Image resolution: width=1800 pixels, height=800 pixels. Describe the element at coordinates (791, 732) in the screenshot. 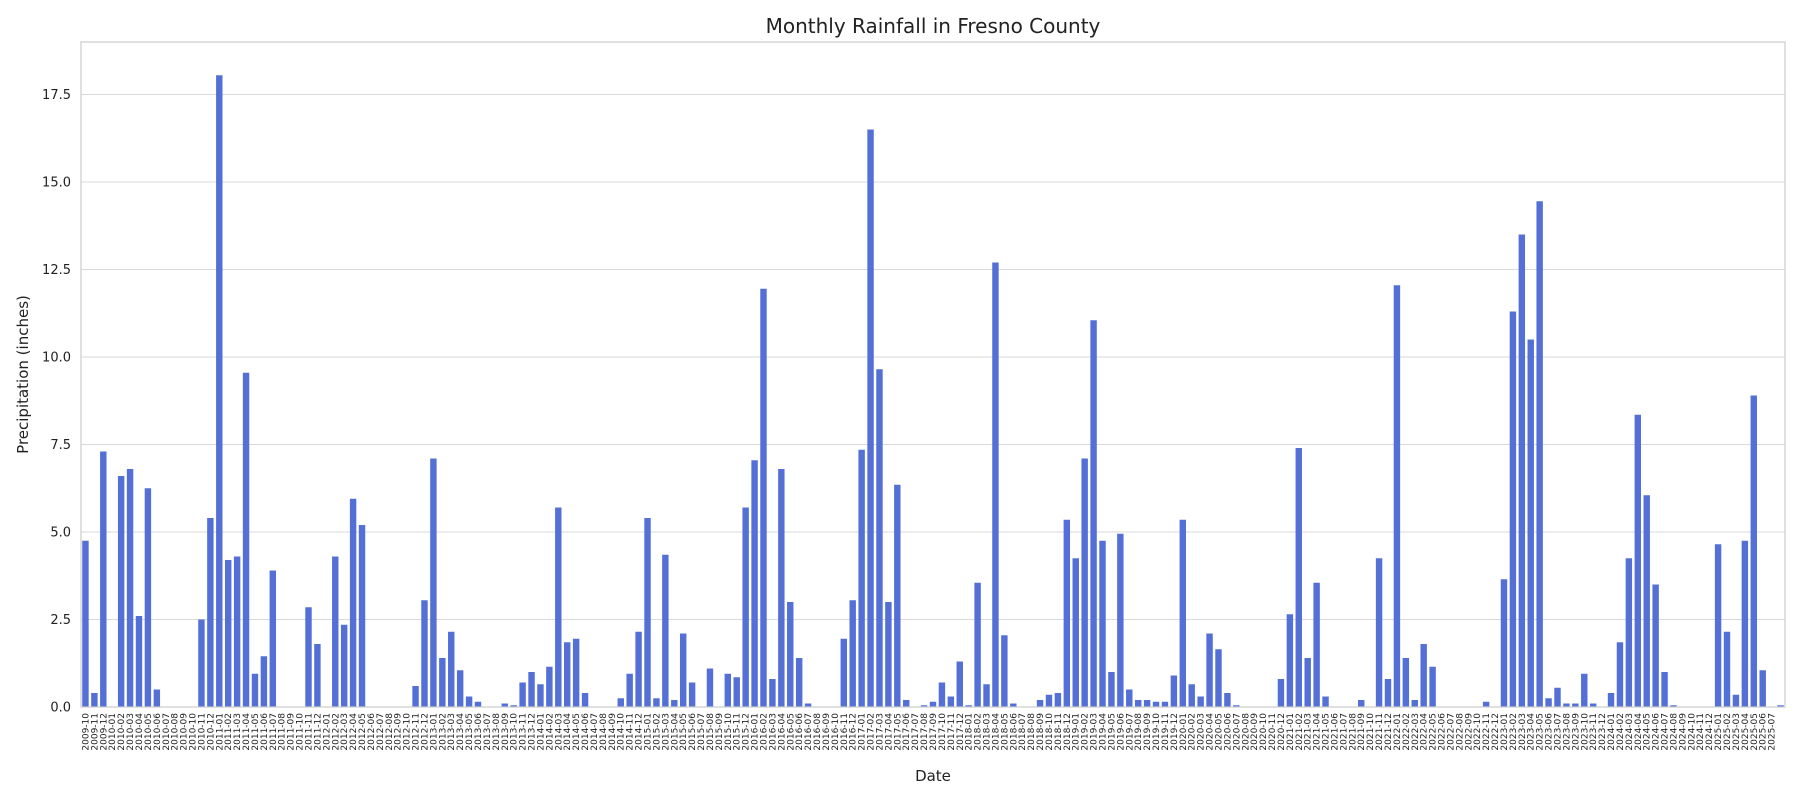

I see `x-tick-label: 2016-05` at that location.